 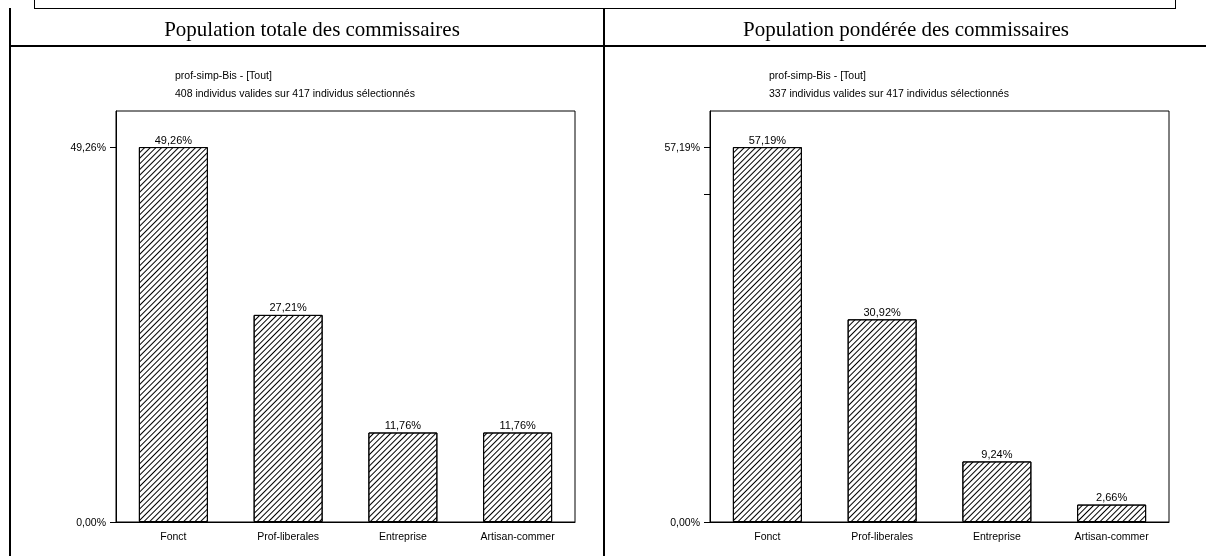 I want to click on text: 337 individus valides sur 417 individus sélectionnés, so click(x=889, y=92).